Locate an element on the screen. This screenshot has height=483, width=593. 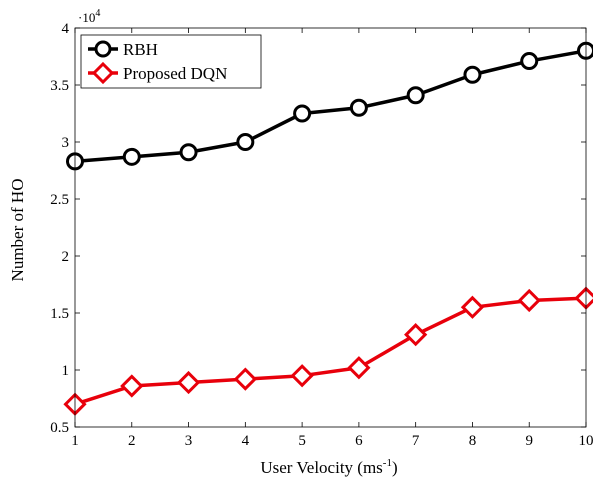
y-scale-exponent: 4 is located at coordinates (97, 13).